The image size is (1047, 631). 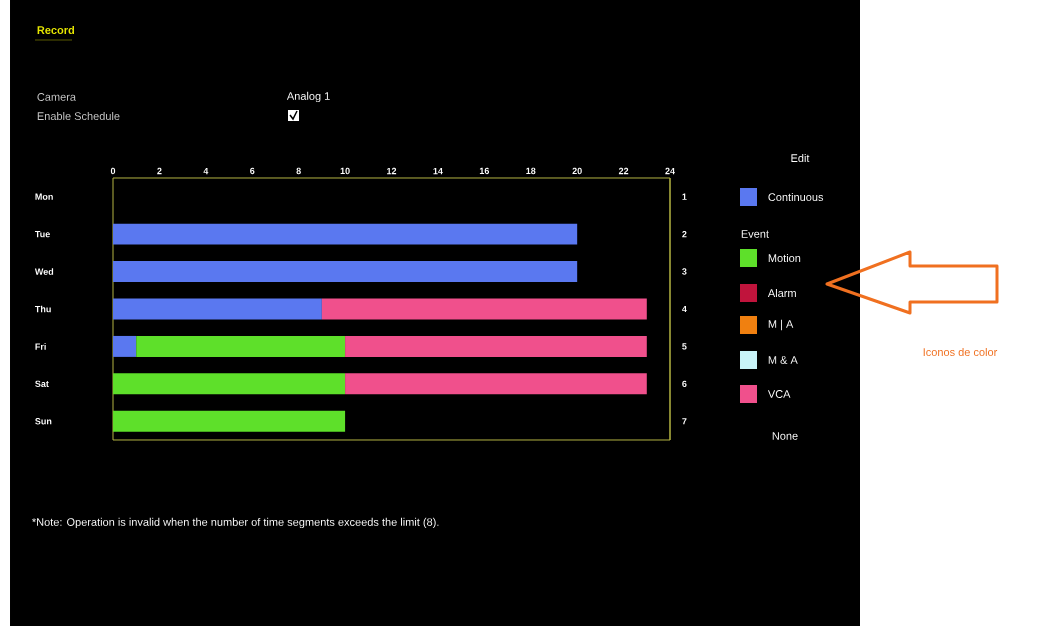 I want to click on y-tick-label: Fri, so click(x=40, y=346).